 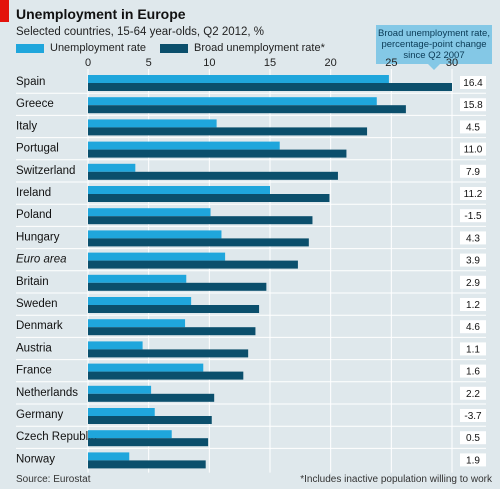 I want to click on change-value-label: 16.4, so click(x=473, y=83).